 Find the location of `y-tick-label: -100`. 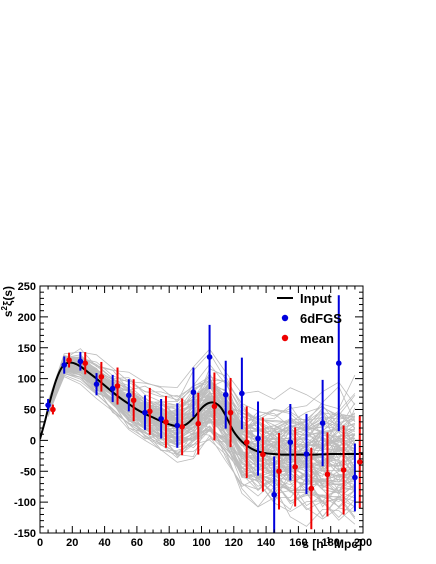

y-tick-label: -100 is located at coordinates (25, 503).